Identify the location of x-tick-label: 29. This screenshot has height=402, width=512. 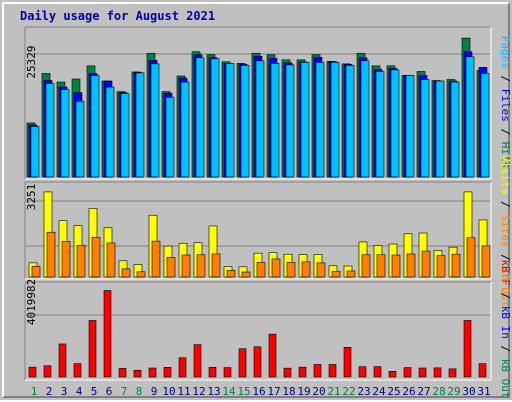
(453, 391).